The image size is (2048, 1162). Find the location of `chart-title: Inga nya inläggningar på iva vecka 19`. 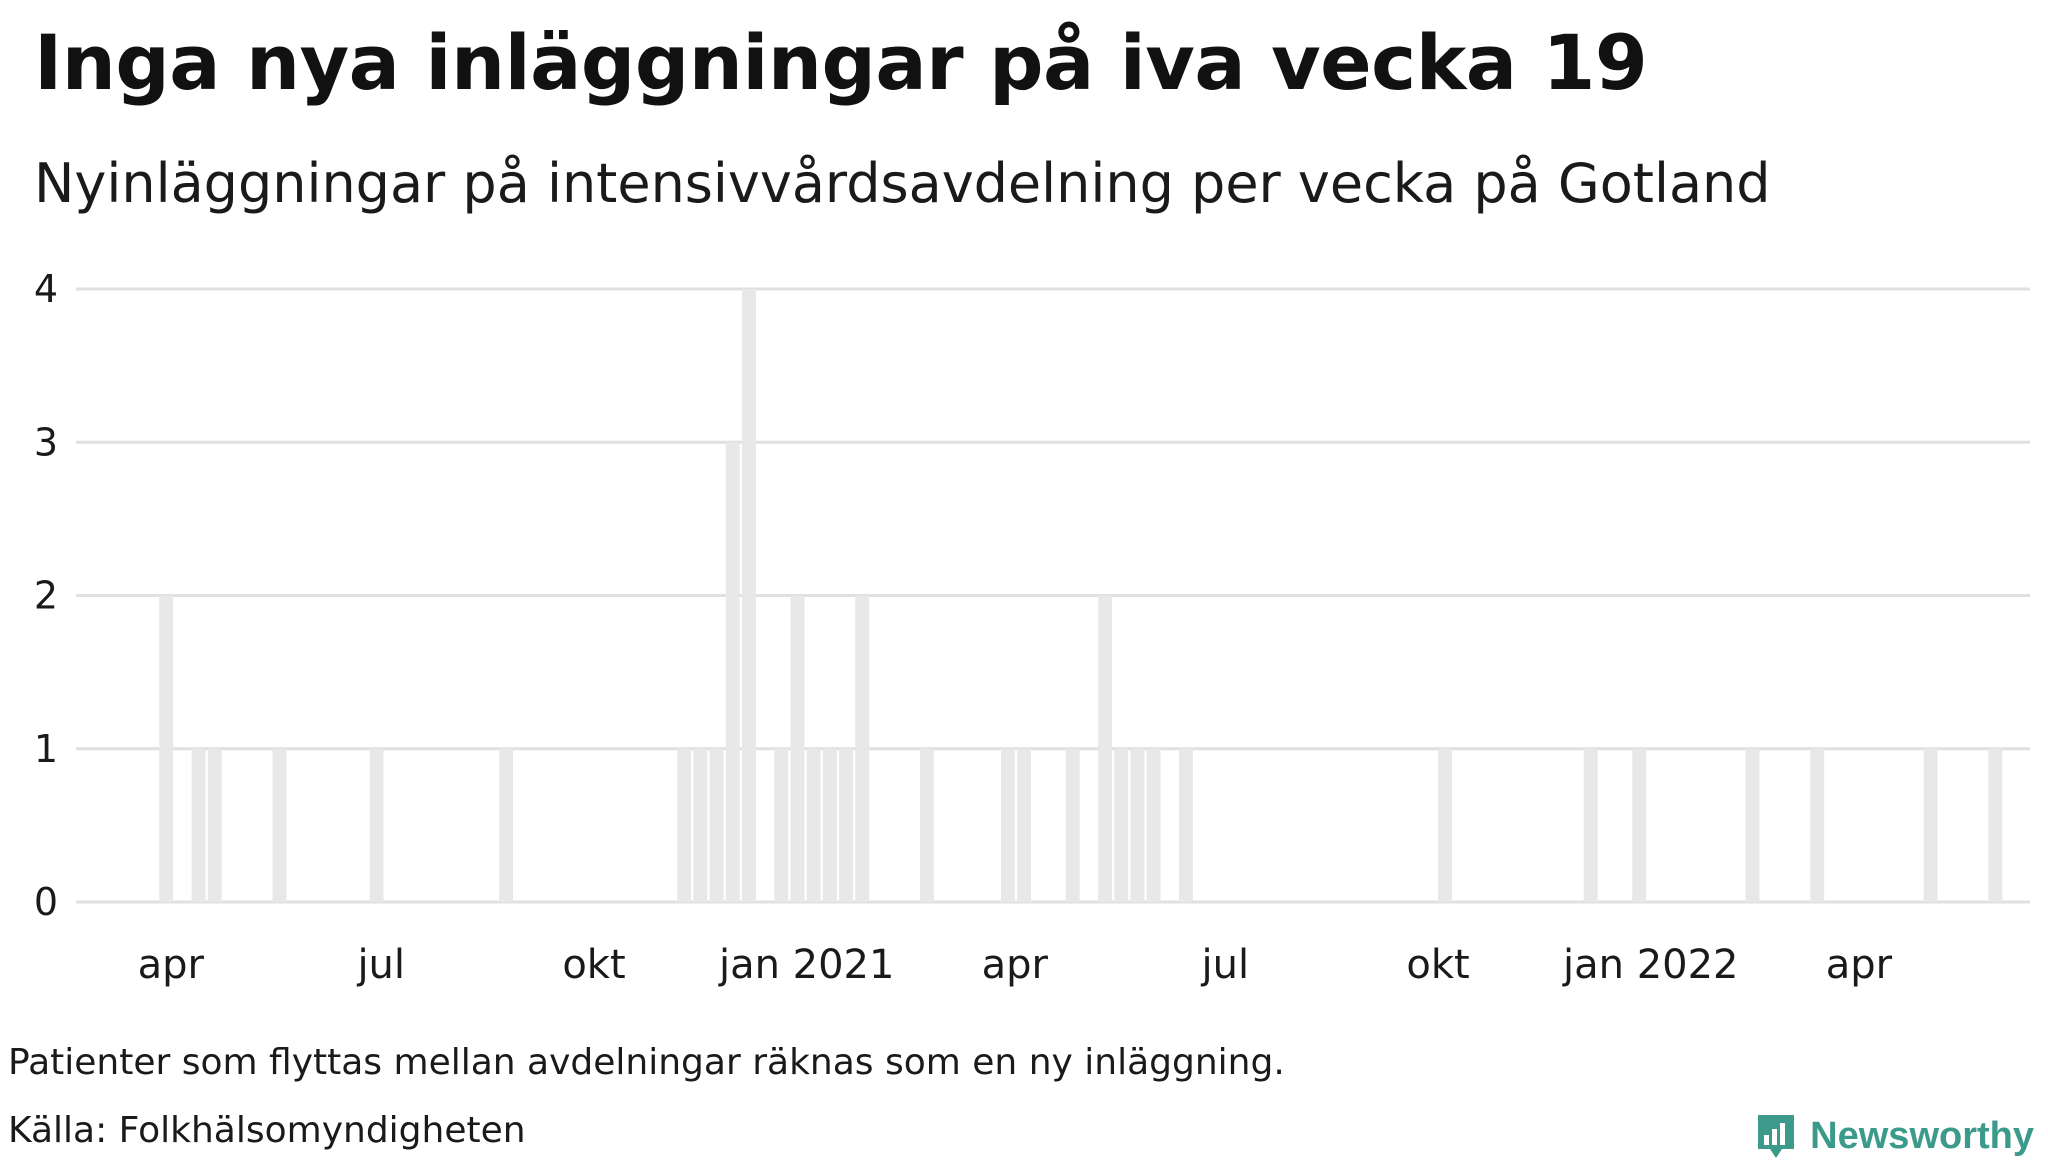

chart-title: Inga nya inläggningar på iva vecka 19 is located at coordinates (841, 62).